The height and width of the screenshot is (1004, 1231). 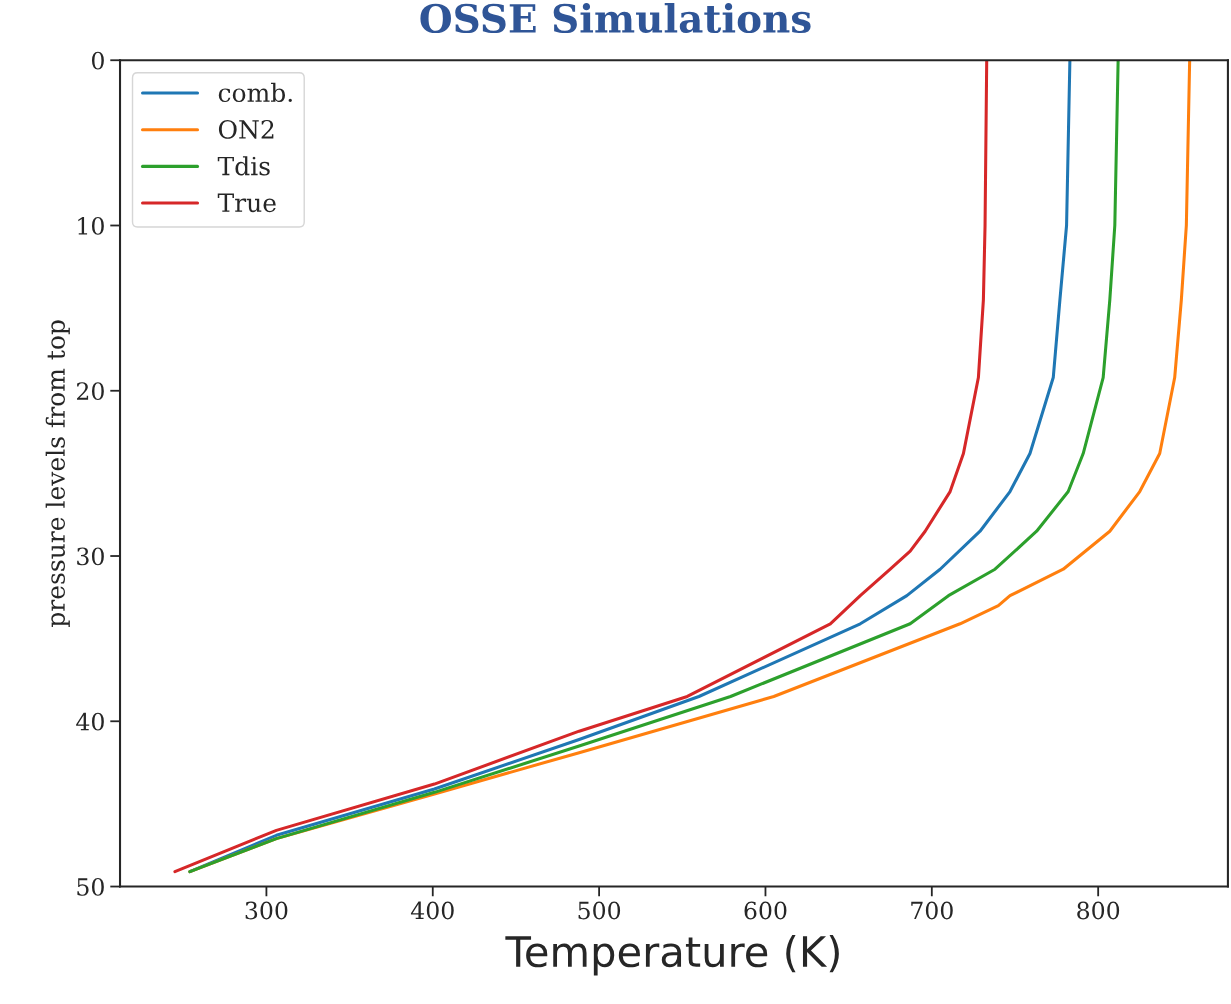 What do you see at coordinates (90, 886) in the screenshot?
I see `y-tick-label: 50` at bounding box center [90, 886].